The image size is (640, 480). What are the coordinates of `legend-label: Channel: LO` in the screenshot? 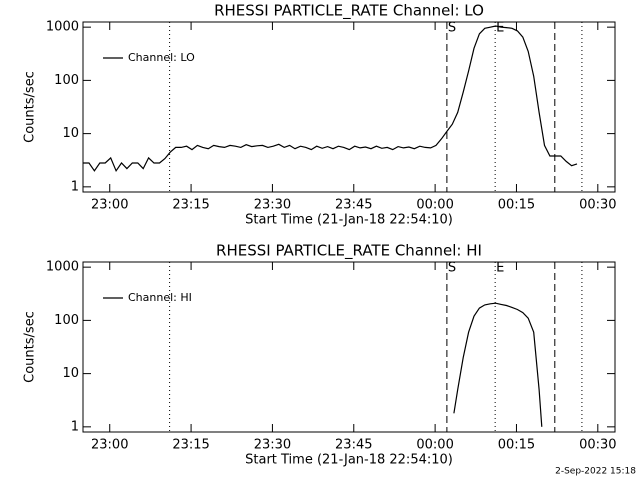 It's located at (161, 57).